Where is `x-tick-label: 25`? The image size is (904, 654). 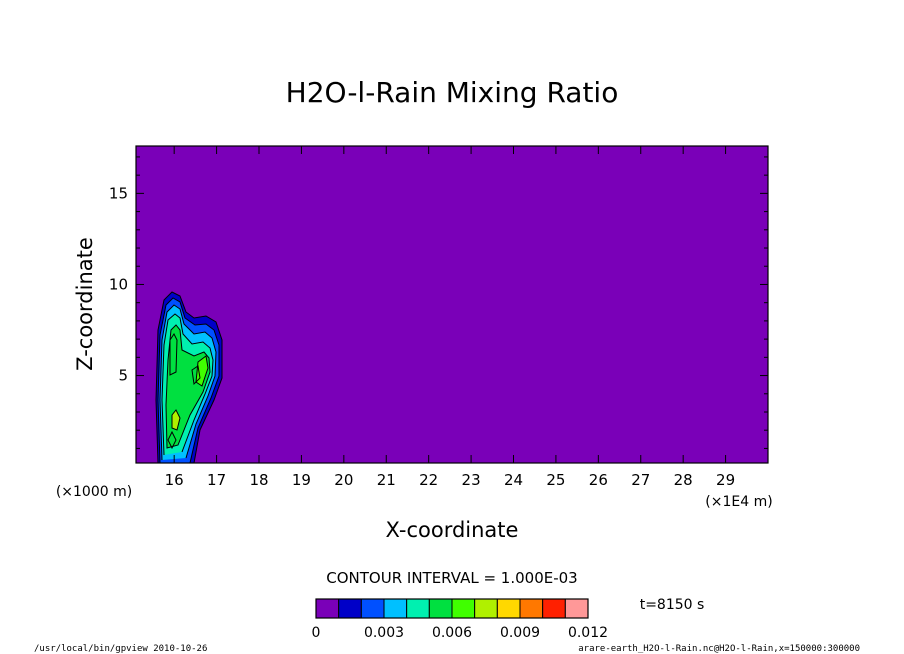
x-tick-label: 25 is located at coordinates (555, 480).